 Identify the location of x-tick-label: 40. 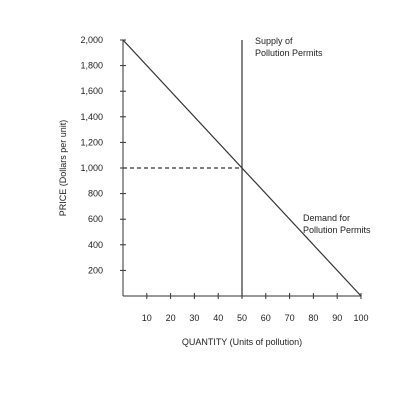
(218, 318).